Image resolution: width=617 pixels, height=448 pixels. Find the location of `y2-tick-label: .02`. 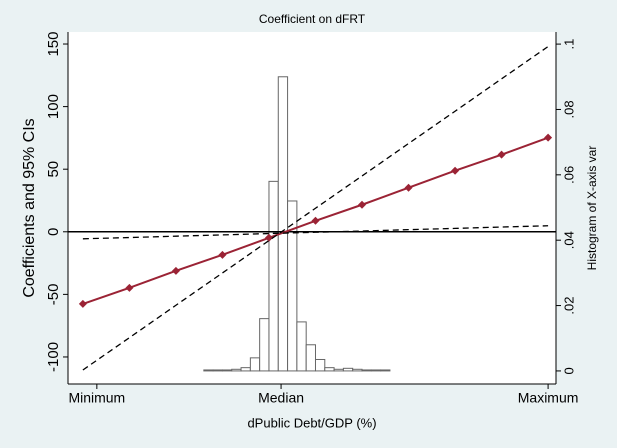

y2-tick-label: .02 is located at coordinates (568, 306).